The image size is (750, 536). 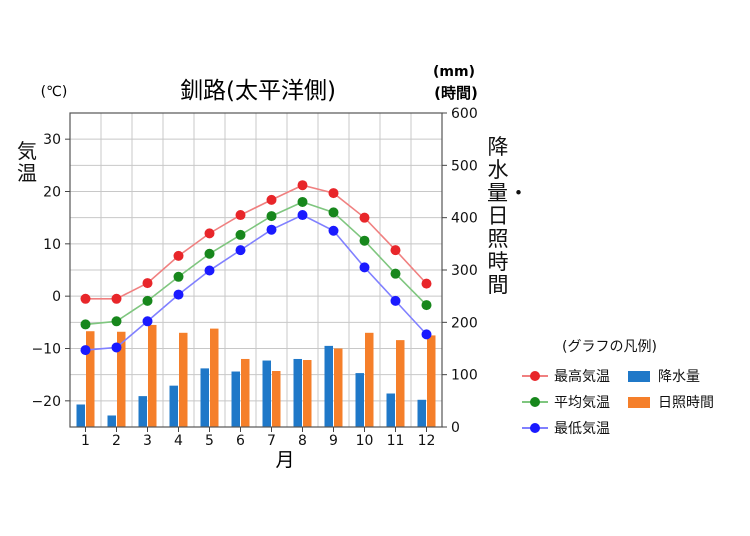 What do you see at coordinates (56, 297) in the screenshot?
I see `left-tick-label: 0` at bounding box center [56, 297].